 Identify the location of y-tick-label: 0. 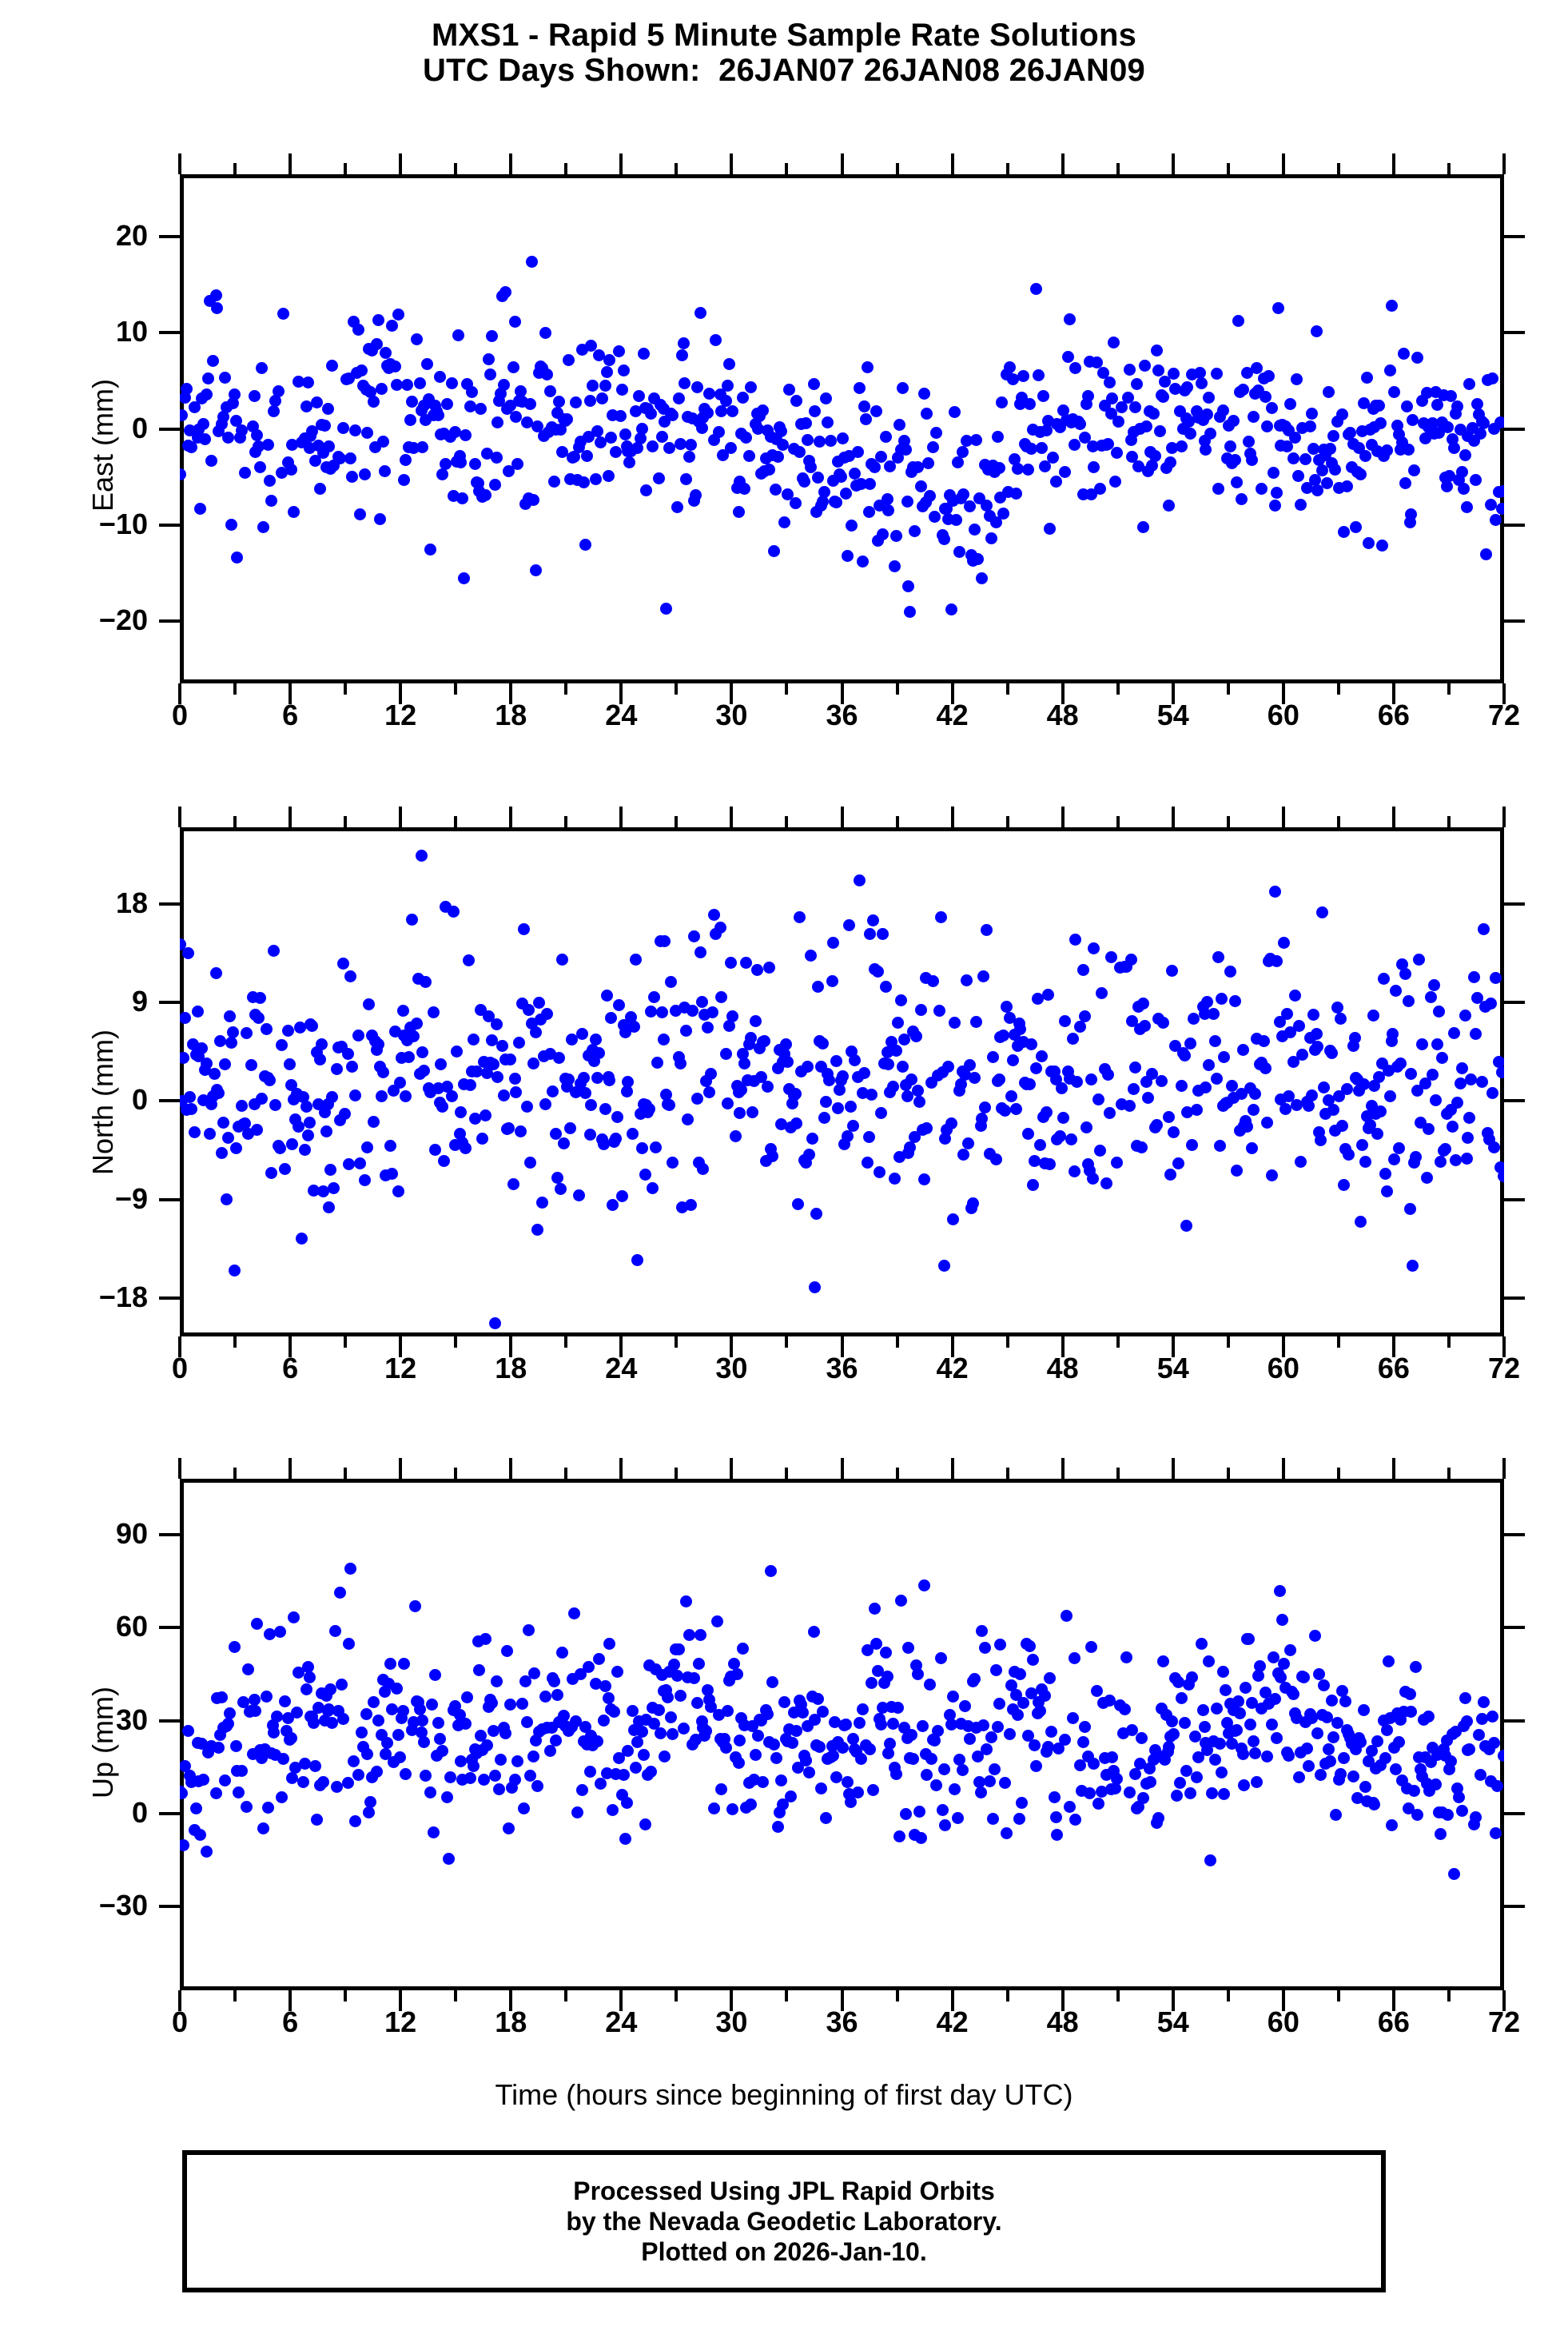
(139, 1812).